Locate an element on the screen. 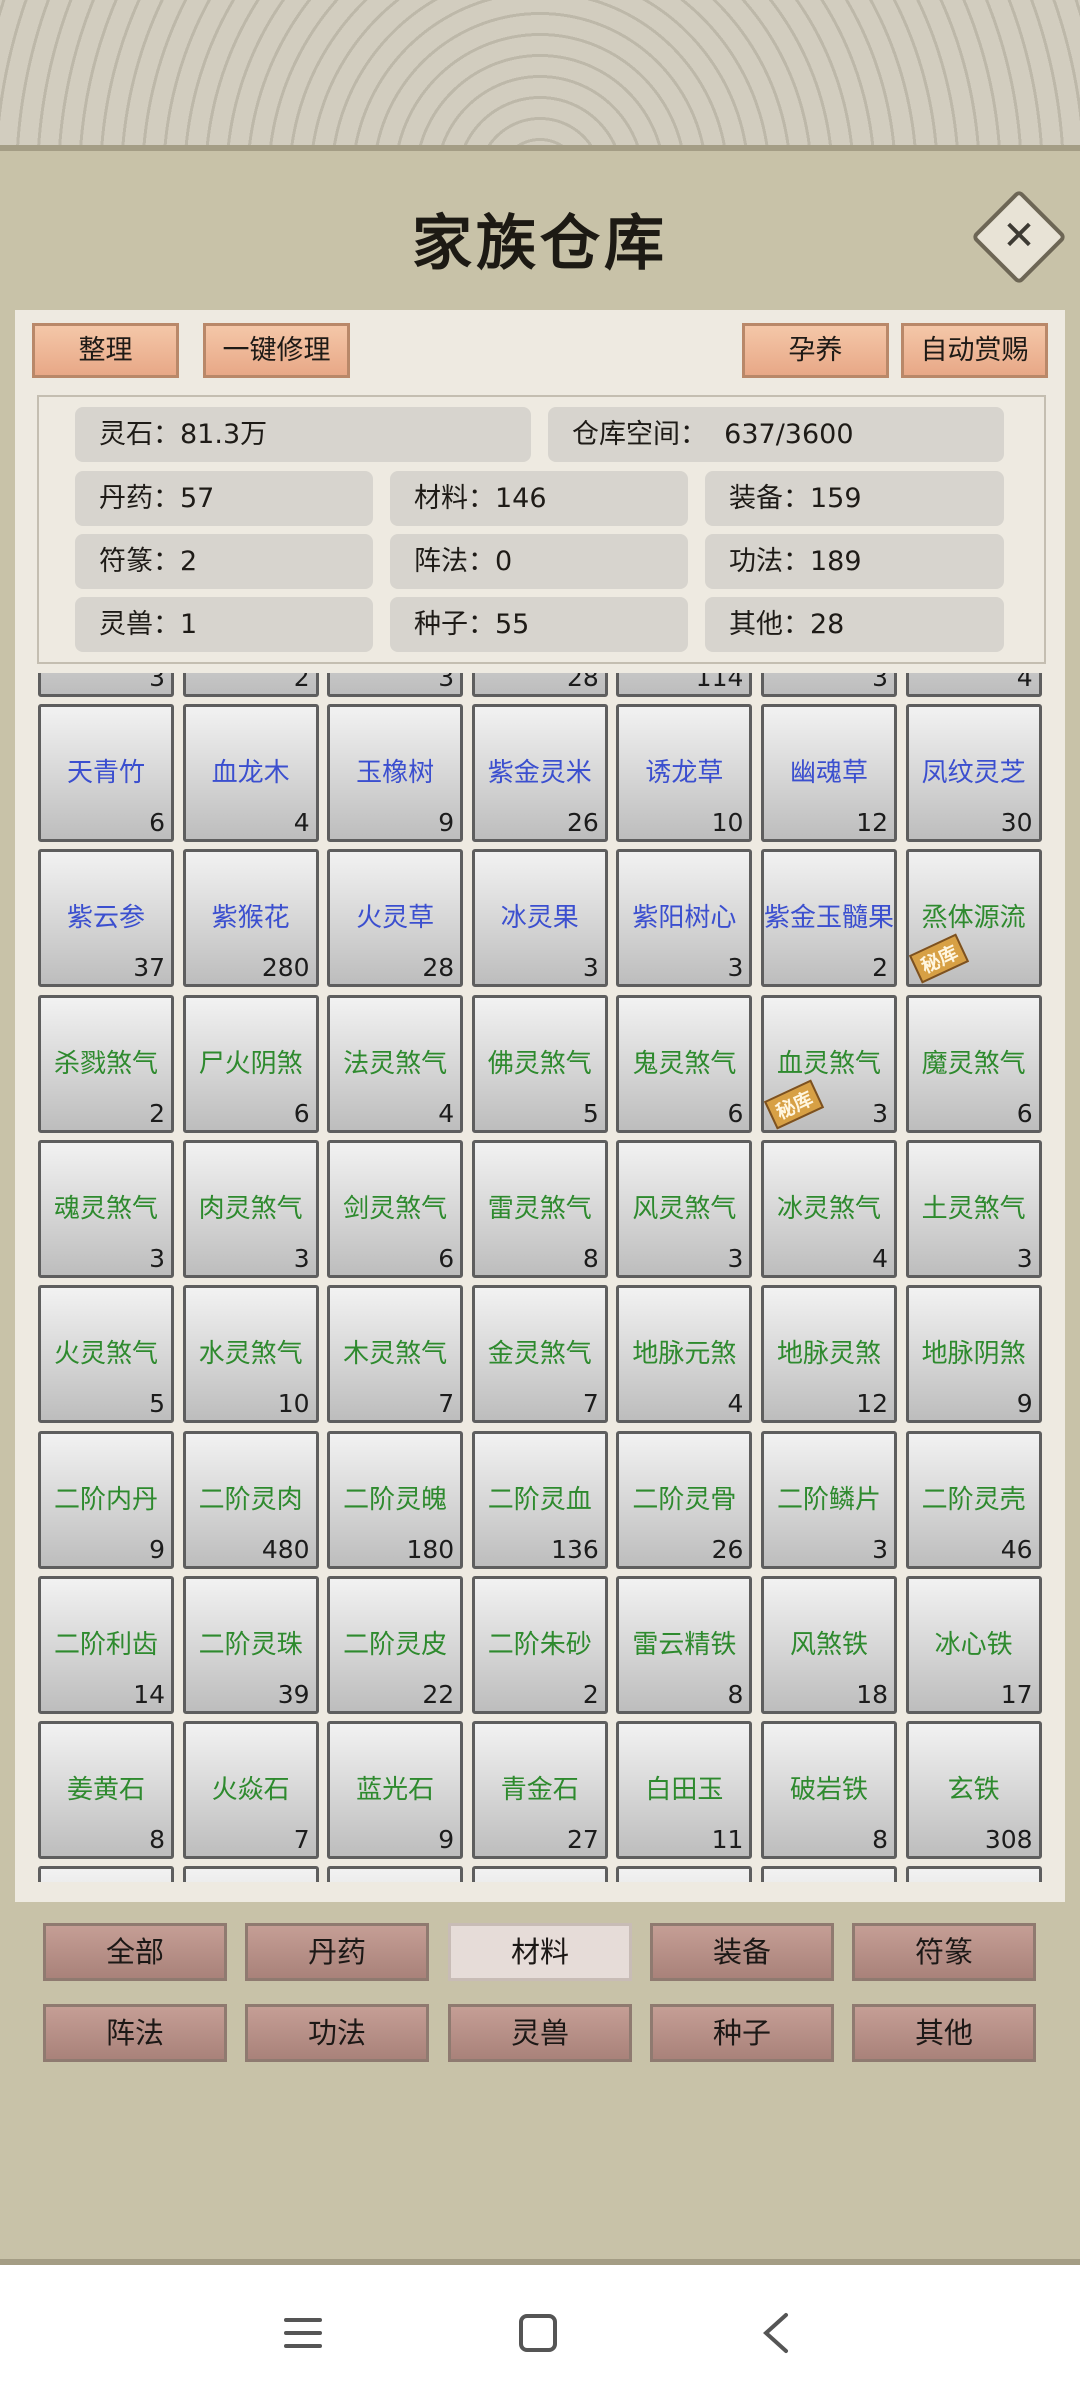 The width and height of the screenshot is (1080, 2400). item-slot: 二阶鳞片 3 is located at coordinates (829, 1499).